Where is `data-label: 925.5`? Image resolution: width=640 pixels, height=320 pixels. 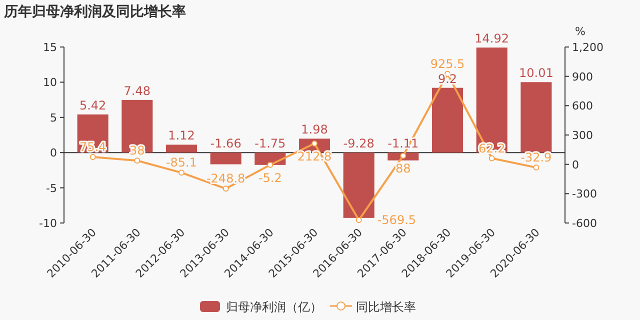 data-label: 925.5 is located at coordinates (447, 63).